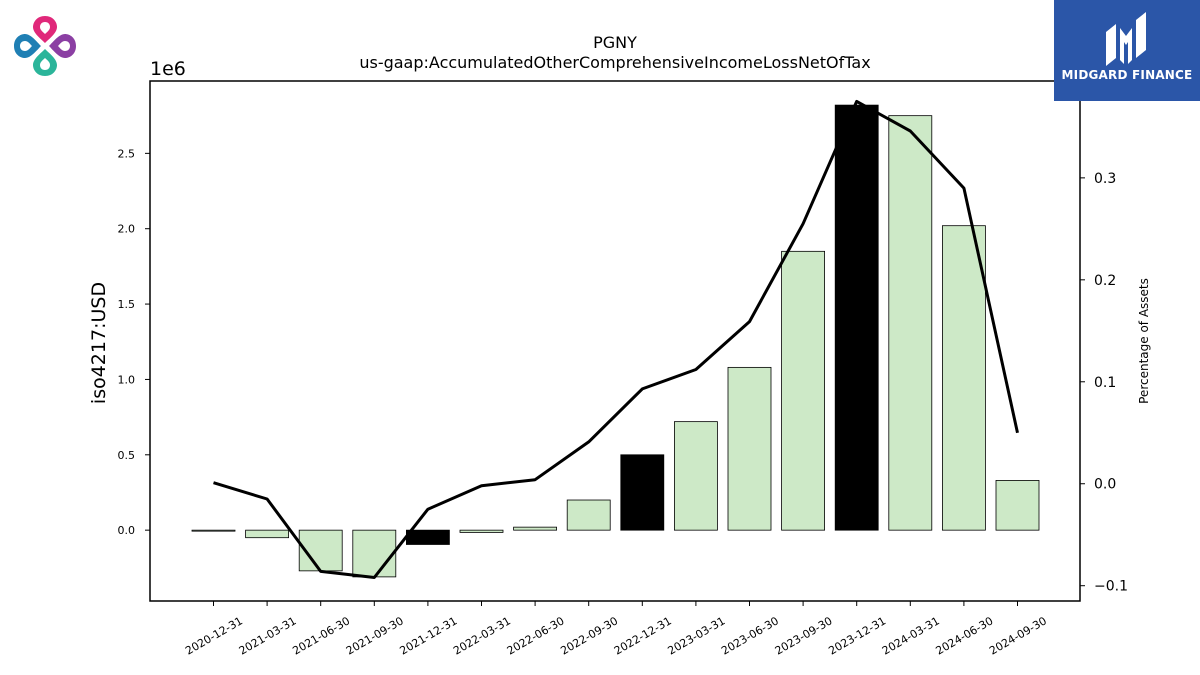  I want to click on y2-axis-label: Percentage of Assets, so click(1144, 341).